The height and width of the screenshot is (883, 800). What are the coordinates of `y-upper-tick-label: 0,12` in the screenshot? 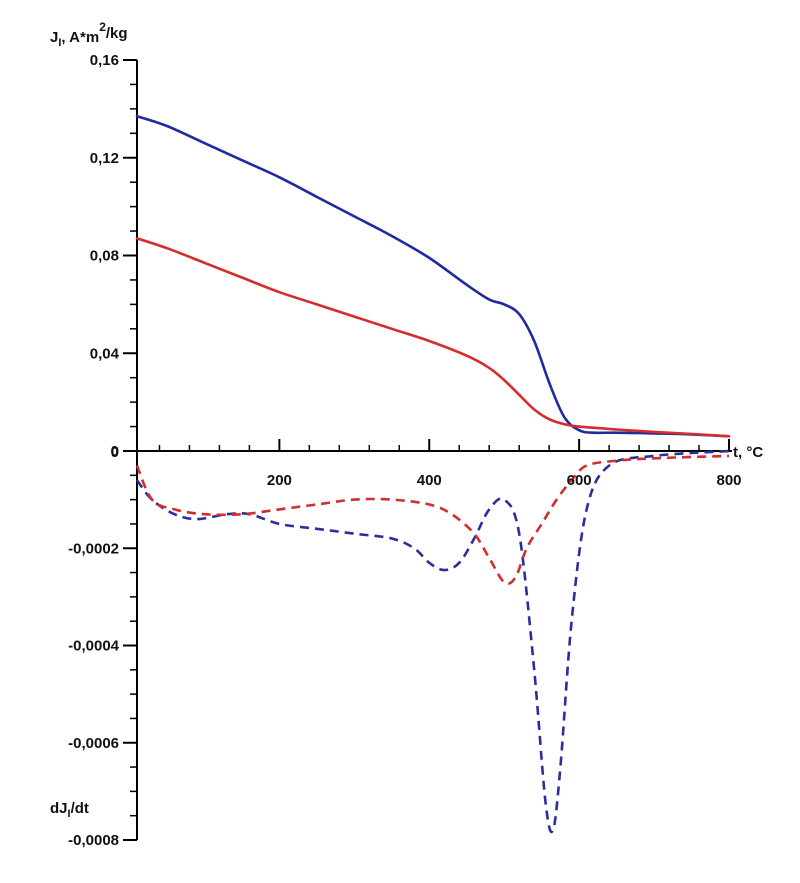 It's located at (104, 158).